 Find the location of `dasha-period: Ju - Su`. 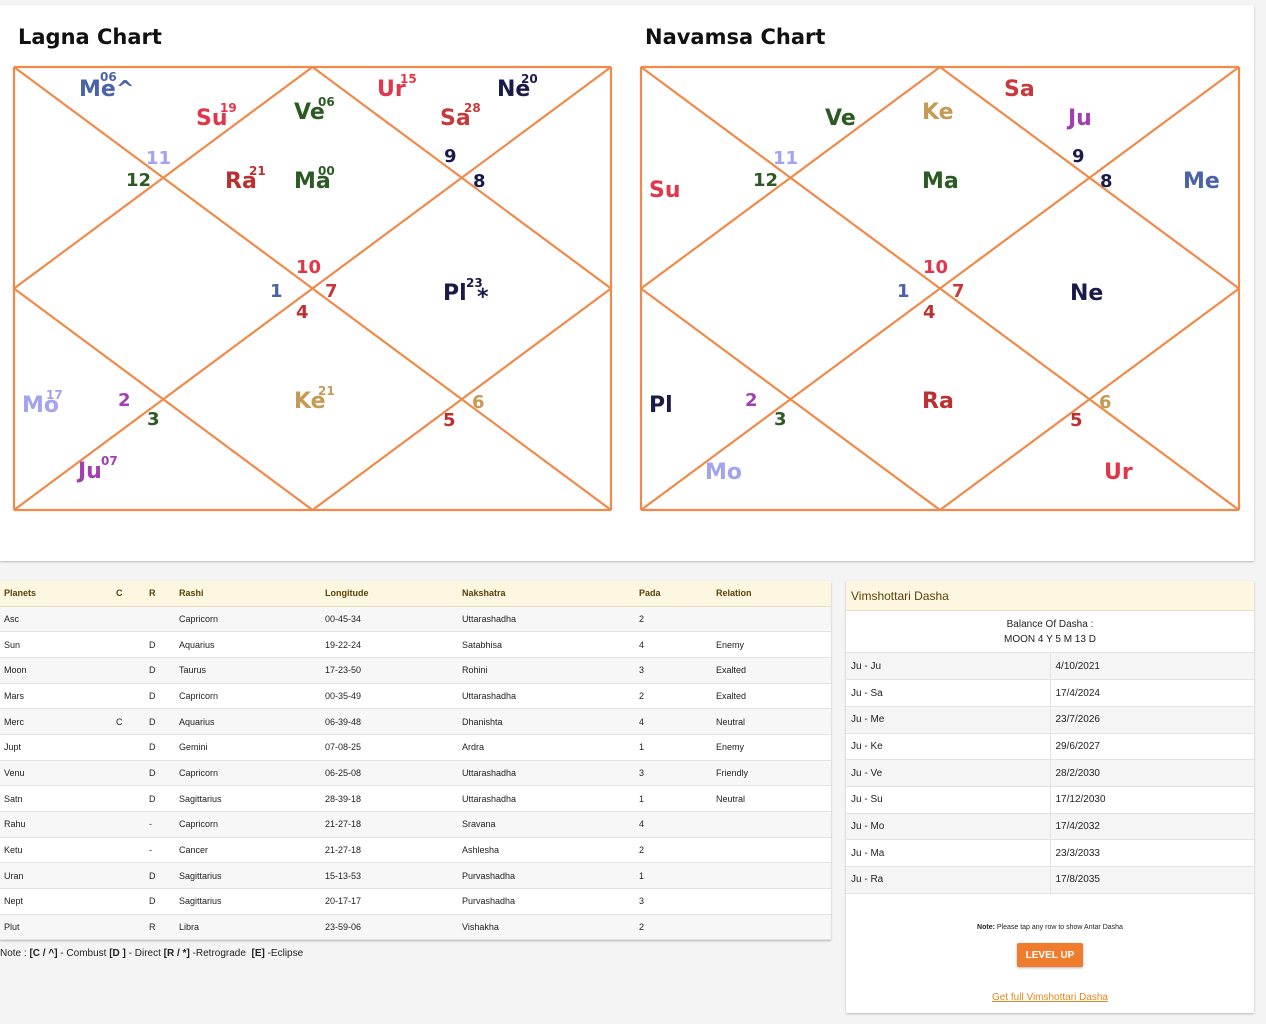

dasha-period: Ju - Su is located at coordinates (948, 800).